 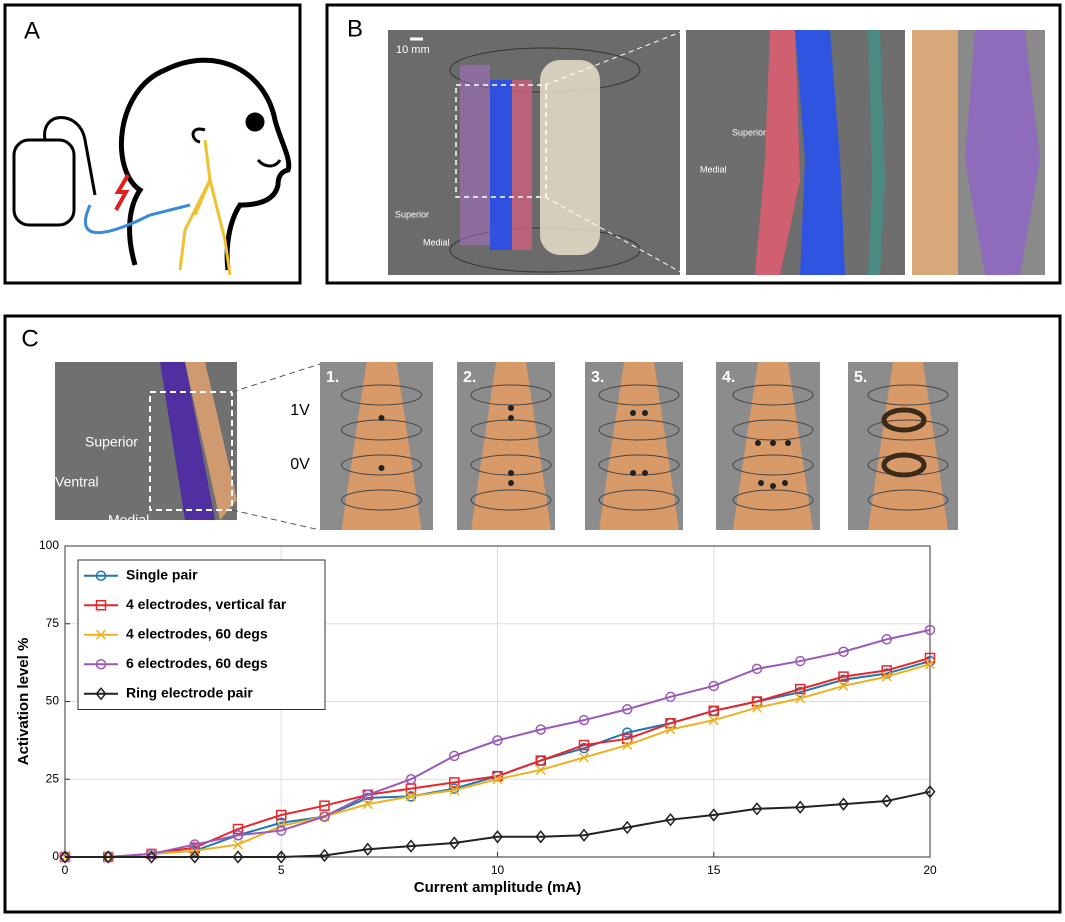 I want to click on illustration, so click(x=152, y=164).